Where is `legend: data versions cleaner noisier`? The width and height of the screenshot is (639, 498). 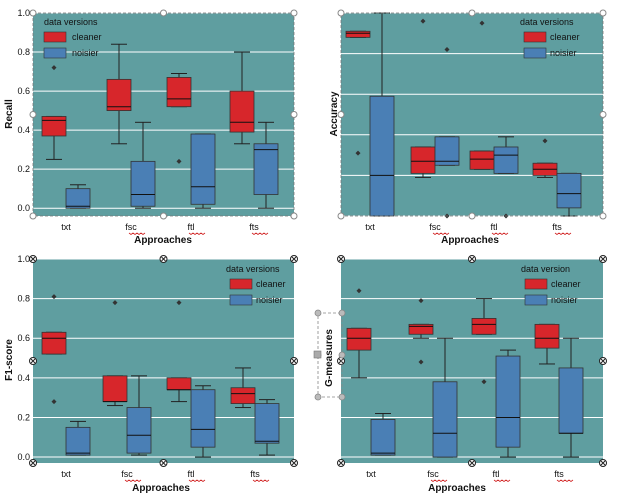 legend: data versions cleaner noisier is located at coordinates (550, 38).